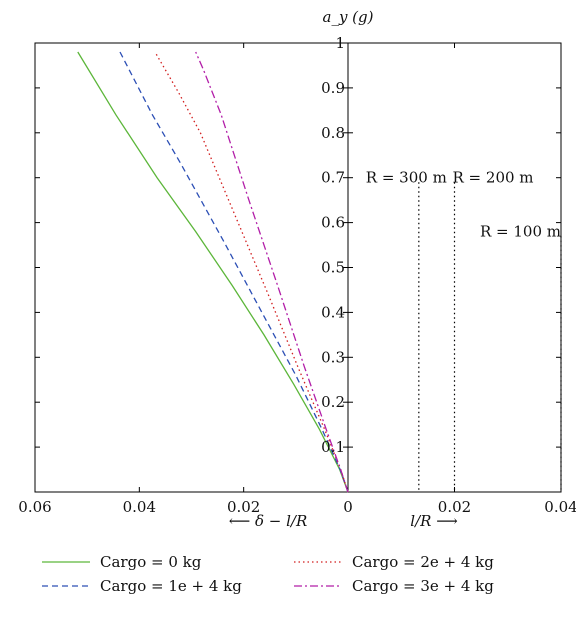 This screenshot has width=576, height=631. What do you see at coordinates (493, 178) in the screenshot?
I see `reference-line-label: R = 200 m` at bounding box center [493, 178].